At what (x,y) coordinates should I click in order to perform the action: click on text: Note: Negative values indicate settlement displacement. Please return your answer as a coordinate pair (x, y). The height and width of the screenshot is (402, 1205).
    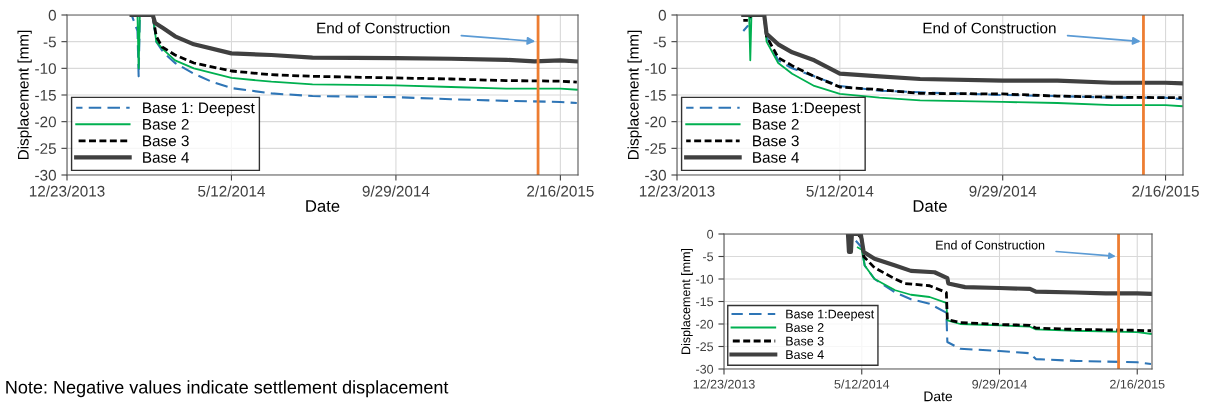
    Looking at the image, I should click on (227, 389).